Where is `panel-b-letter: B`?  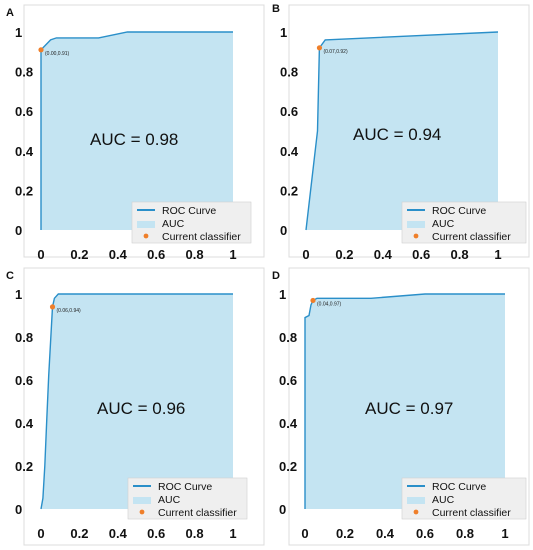 panel-b-letter: B is located at coordinates (276, 9).